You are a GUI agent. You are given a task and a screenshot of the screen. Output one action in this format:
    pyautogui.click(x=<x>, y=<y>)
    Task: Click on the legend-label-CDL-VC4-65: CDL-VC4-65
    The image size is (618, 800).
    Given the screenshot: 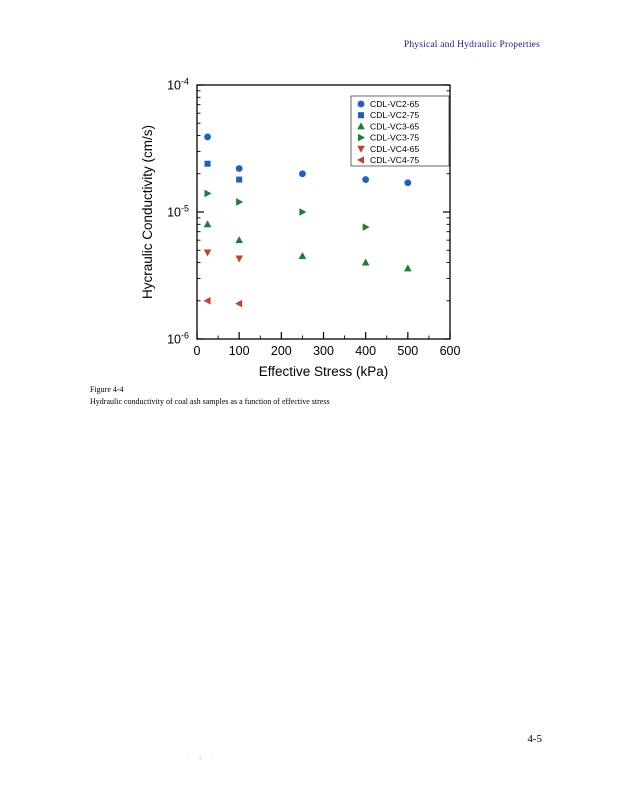 What is the action you would take?
    pyautogui.click(x=394, y=149)
    